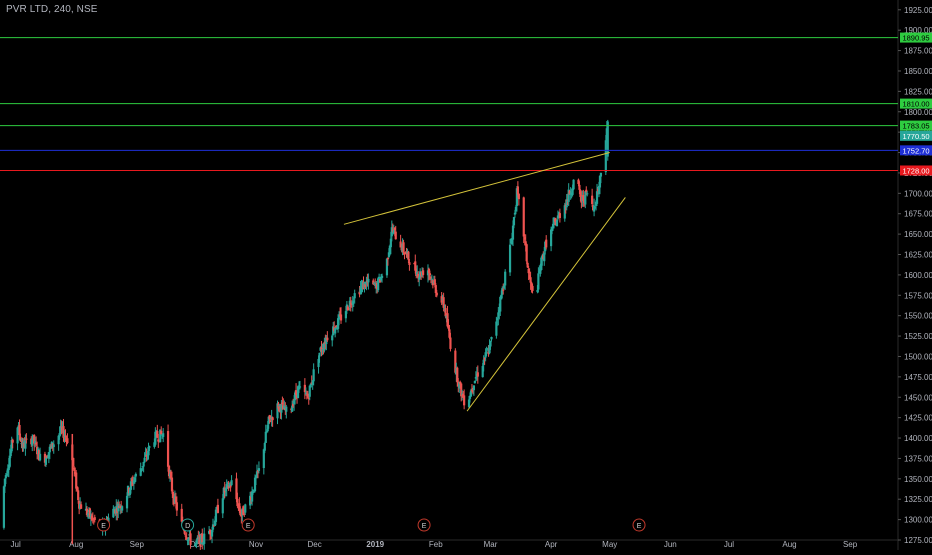 The width and height of the screenshot is (932, 555). I want to click on earnings-marker-label: E, so click(639, 526).